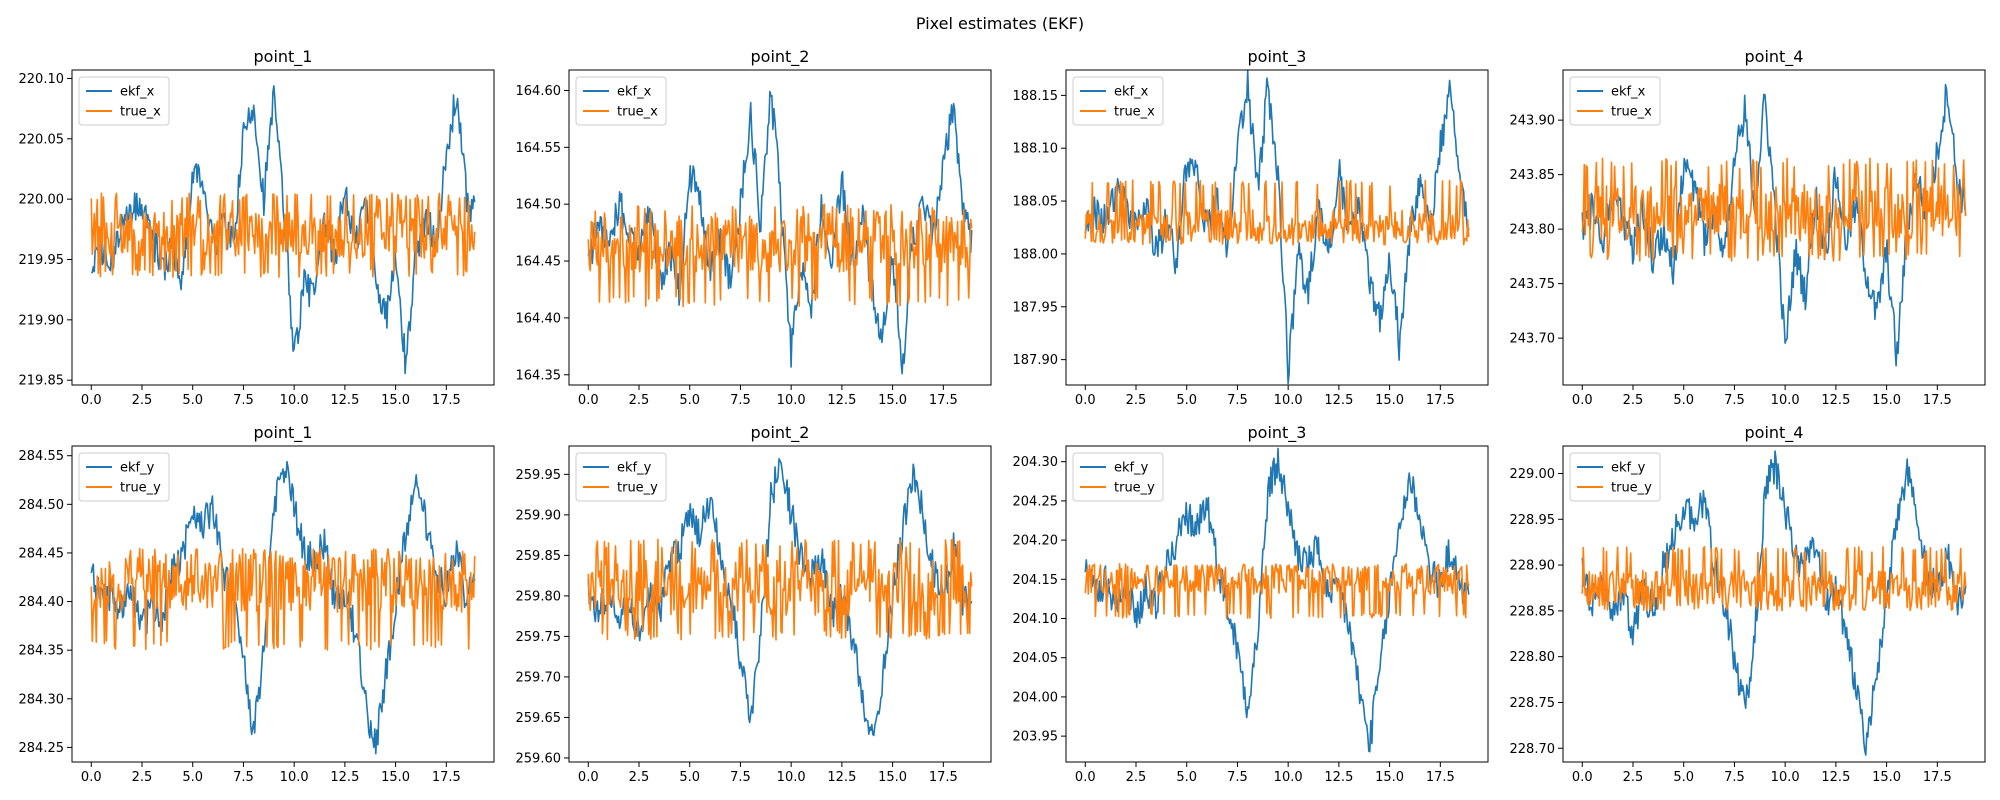 The width and height of the screenshot is (2000, 800). I want to click on y-tick-label: 164.50, so click(539, 205).